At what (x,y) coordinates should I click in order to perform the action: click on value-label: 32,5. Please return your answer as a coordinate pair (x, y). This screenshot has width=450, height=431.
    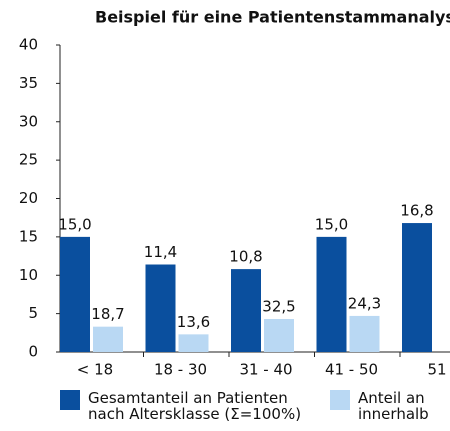
    Looking at the image, I should click on (278, 306).